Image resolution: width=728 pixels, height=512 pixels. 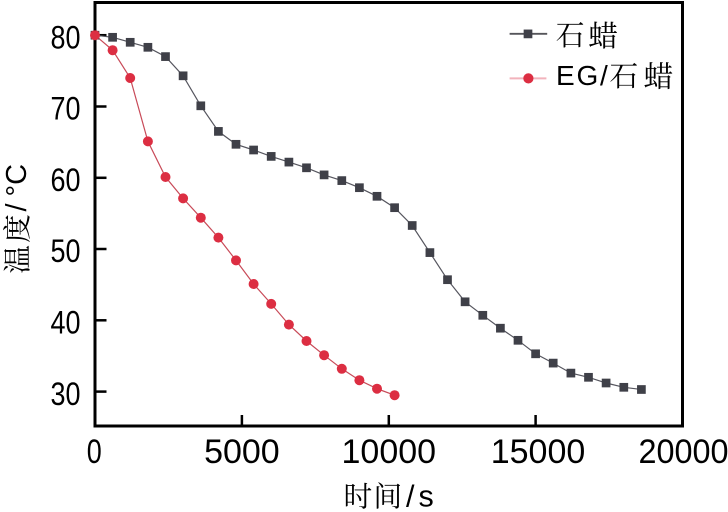 I want to click on svg-text: 0, so click(x=94, y=452).